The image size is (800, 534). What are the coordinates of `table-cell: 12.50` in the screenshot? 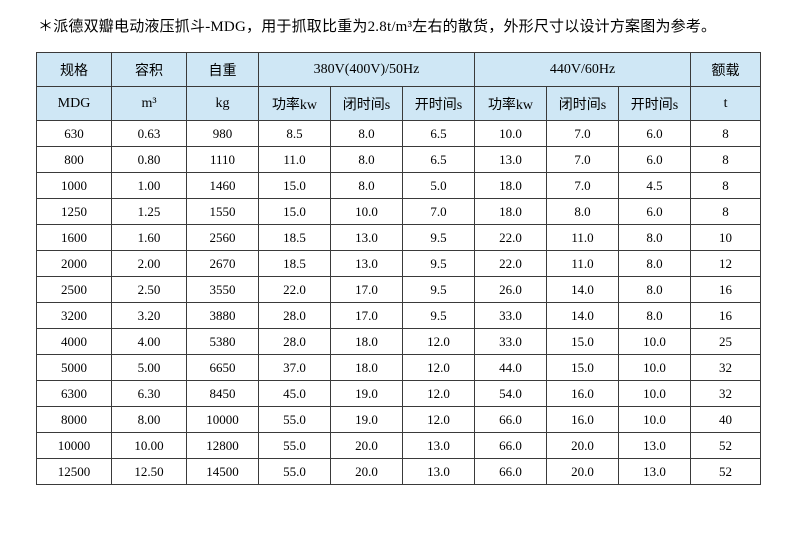 It's located at (149, 471).